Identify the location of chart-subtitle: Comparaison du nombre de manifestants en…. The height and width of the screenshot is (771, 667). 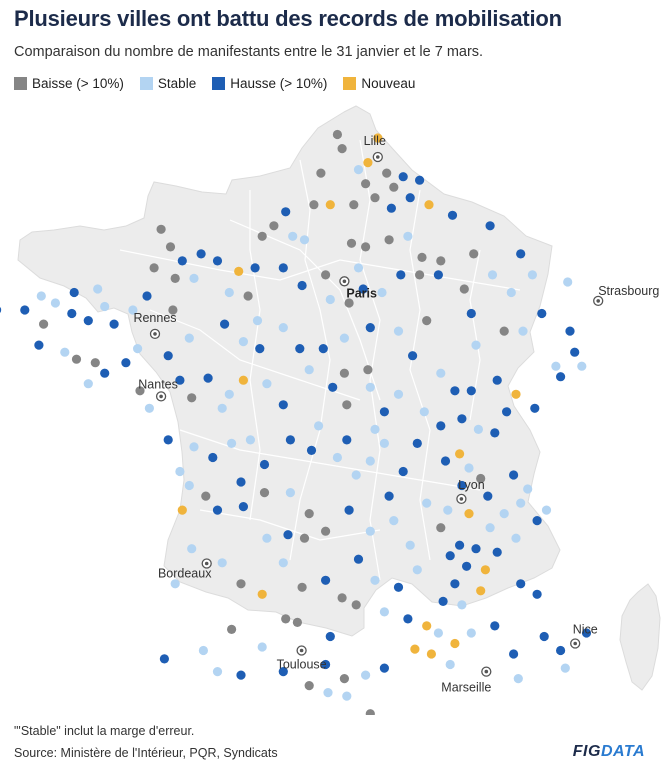
(249, 52).